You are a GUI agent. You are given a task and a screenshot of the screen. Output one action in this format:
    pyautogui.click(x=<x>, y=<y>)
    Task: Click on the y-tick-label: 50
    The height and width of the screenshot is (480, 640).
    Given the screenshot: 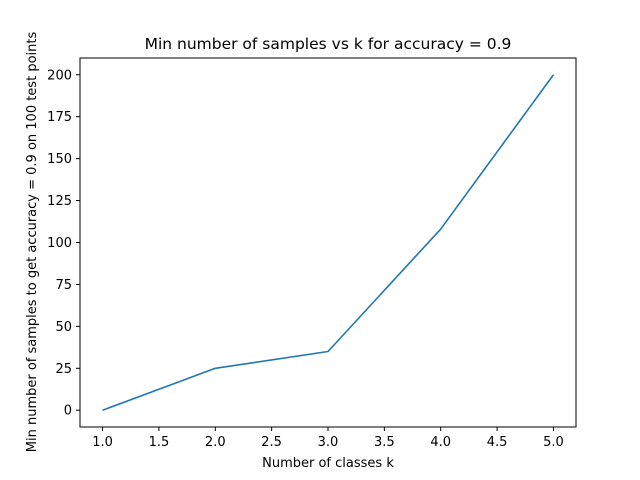 What is the action you would take?
    pyautogui.click(x=63, y=327)
    